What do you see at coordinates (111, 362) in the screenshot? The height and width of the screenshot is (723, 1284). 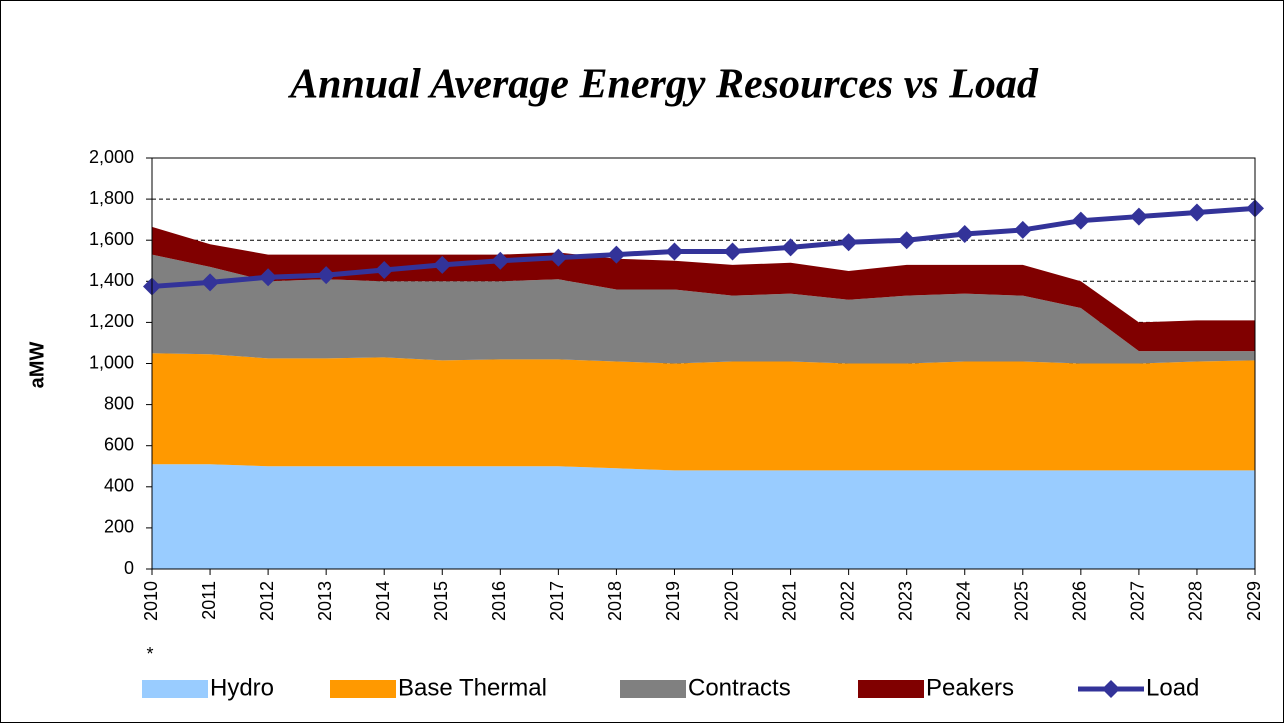 I see `y-tick-label: 1,000` at bounding box center [111, 362].